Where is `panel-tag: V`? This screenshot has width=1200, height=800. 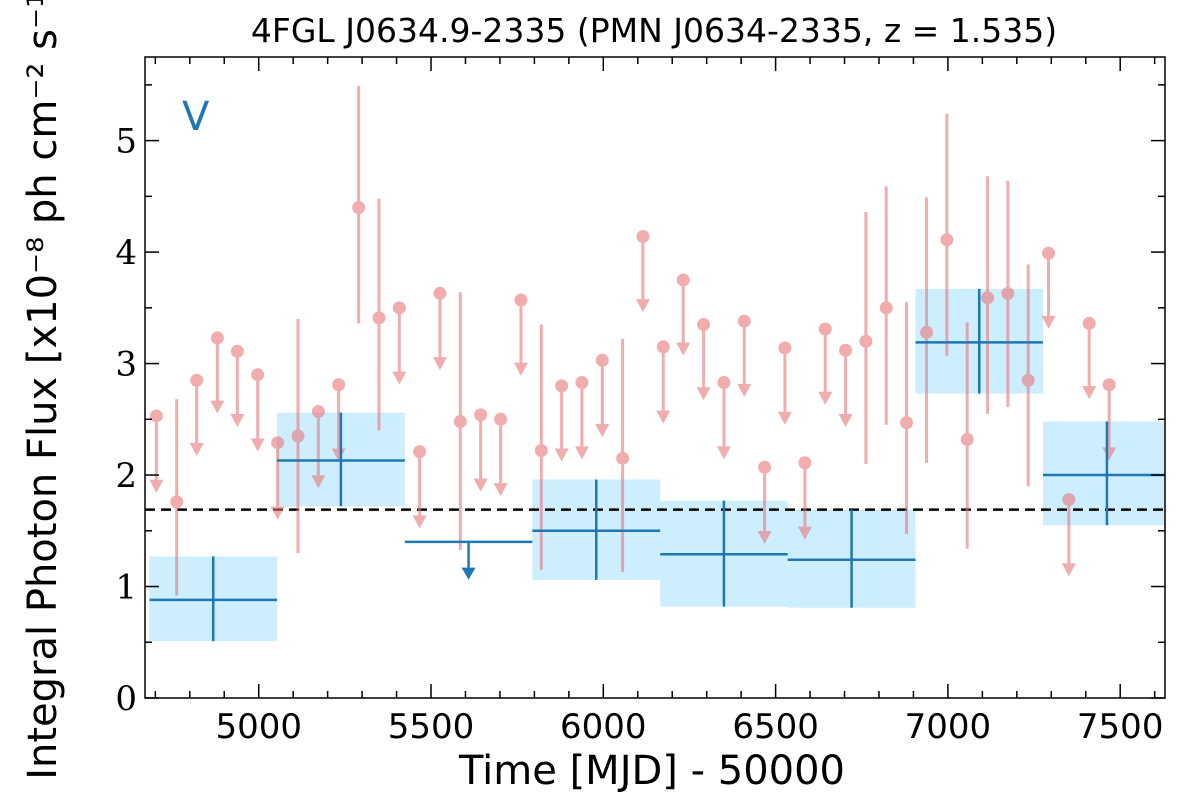 panel-tag: V is located at coordinates (196, 117).